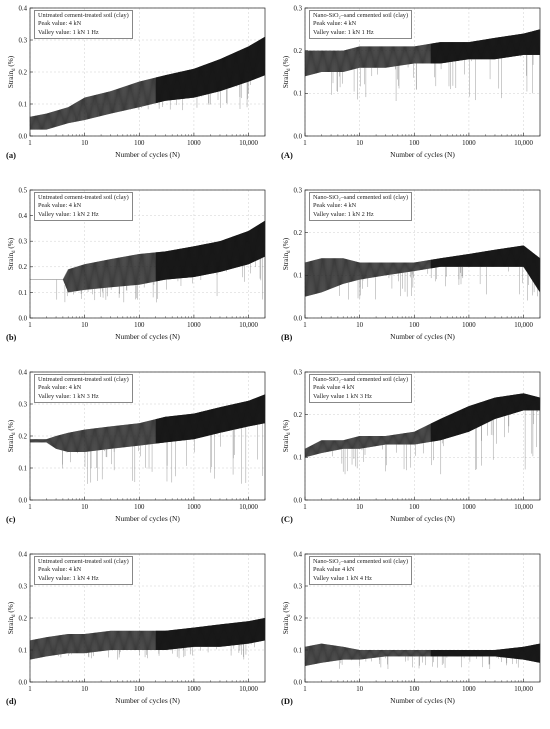  I want to click on panel-label: (A), so click(287, 155).